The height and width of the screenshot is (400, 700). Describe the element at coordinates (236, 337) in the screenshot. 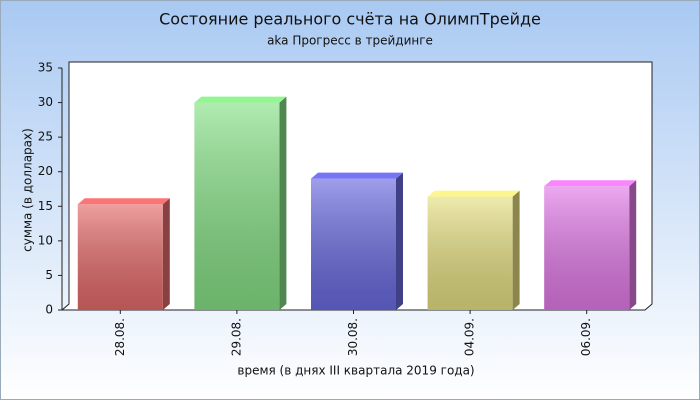

I see `x-tick-label: 29.08.` at that location.